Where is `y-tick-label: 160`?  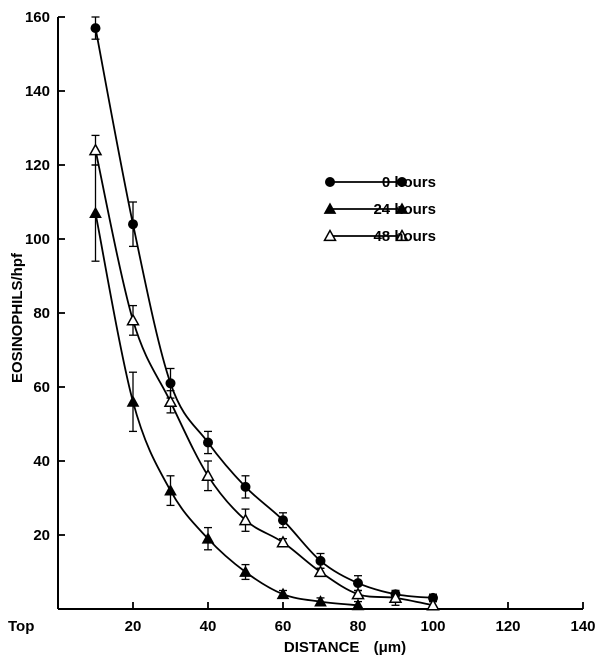 y-tick-label: 160 is located at coordinates (37, 17).